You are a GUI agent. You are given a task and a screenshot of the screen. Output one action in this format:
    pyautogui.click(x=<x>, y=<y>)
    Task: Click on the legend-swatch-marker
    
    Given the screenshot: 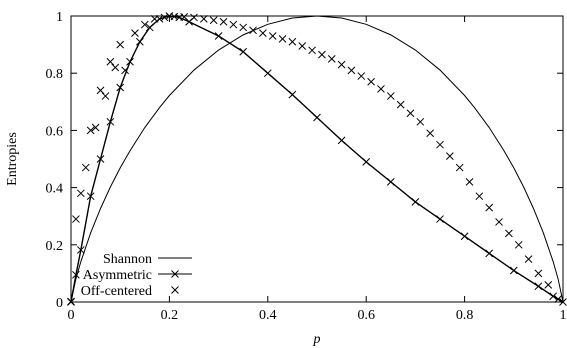 What is the action you would take?
    pyautogui.click(x=175, y=290)
    